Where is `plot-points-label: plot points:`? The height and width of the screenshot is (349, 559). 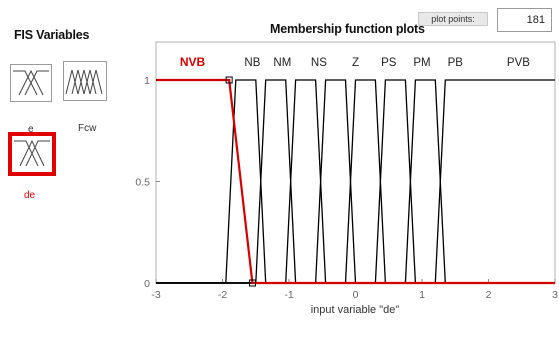 plot-points-label: plot points: is located at coordinates (453, 19).